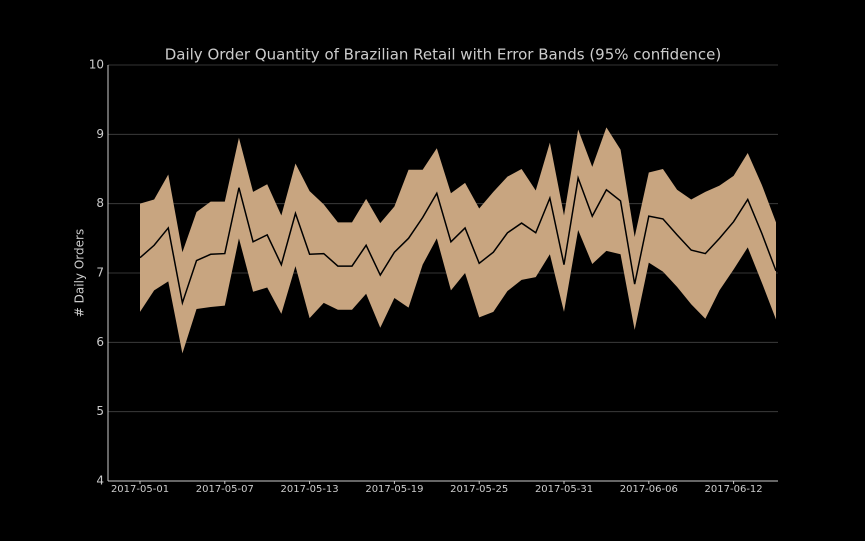 This screenshot has width=865, height=541. What do you see at coordinates (479, 489) in the screenshot?
I see `x-tick-label: 2017-05-25` at bounding box center [479, 489].